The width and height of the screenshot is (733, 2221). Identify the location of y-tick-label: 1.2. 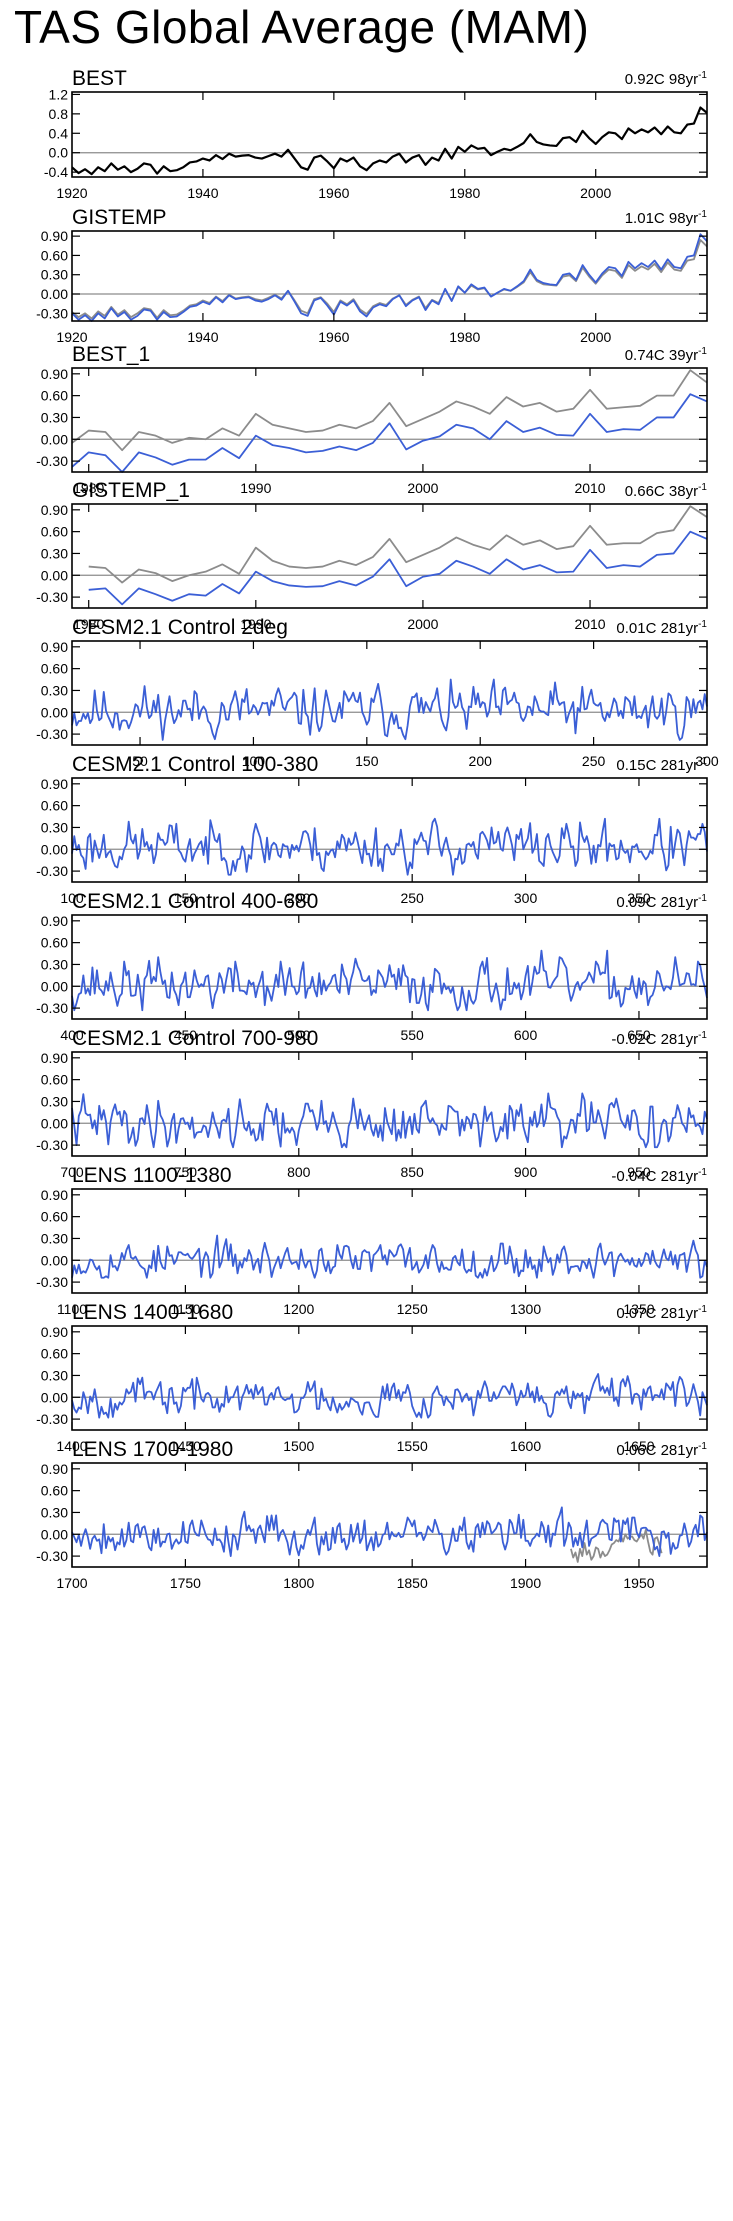
(59, 94).